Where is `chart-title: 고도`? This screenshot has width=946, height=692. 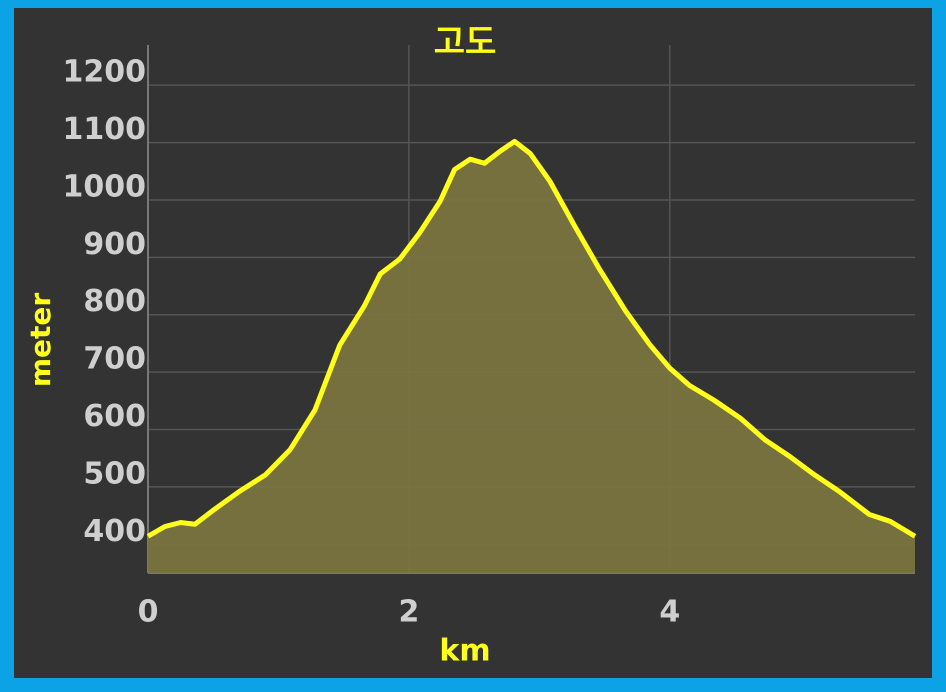
chart-title: 고도 is located at coordinates (465, 43).